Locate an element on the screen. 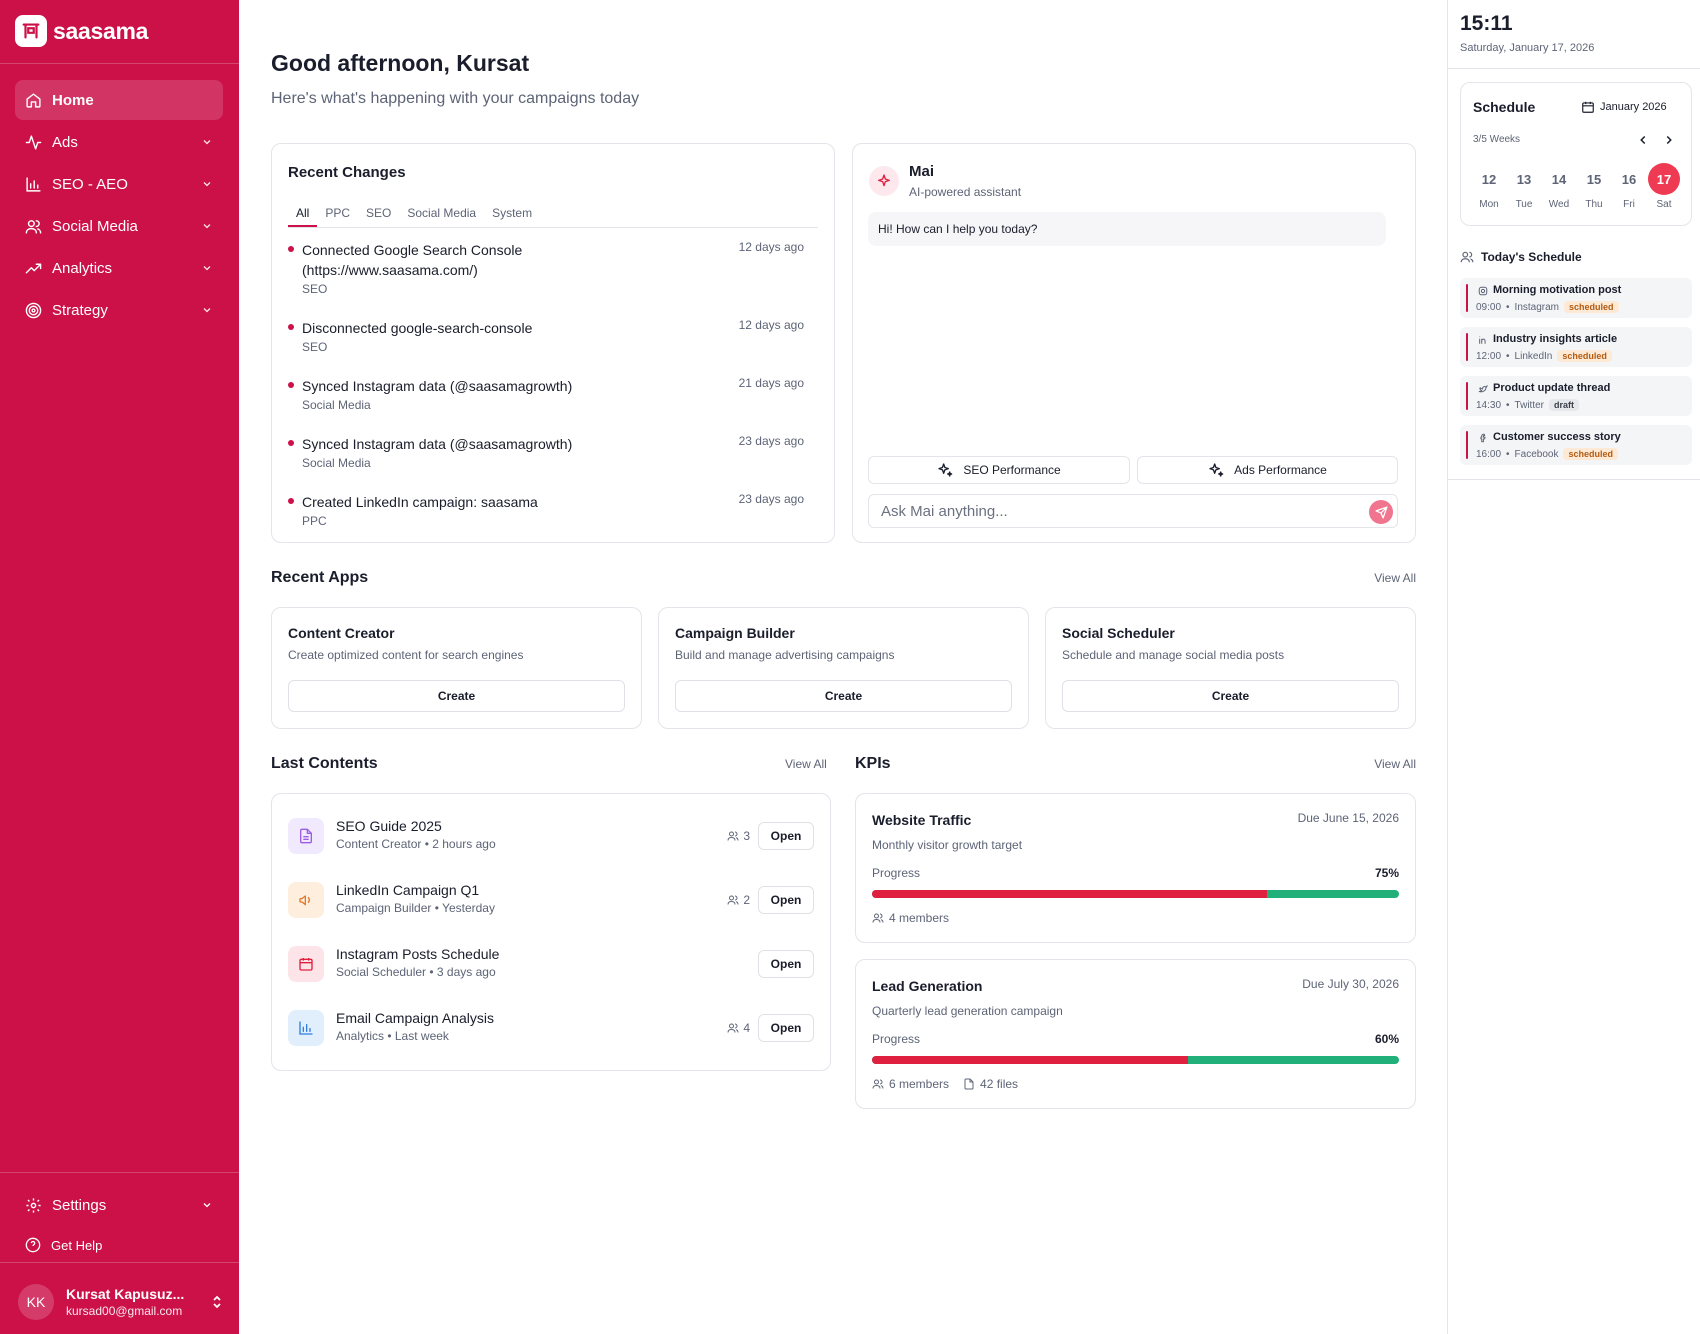 Image resolution: width=1700 pixels, height=1334 pixels. month-picker: January 2026 is located at coordinates (1624, 107).